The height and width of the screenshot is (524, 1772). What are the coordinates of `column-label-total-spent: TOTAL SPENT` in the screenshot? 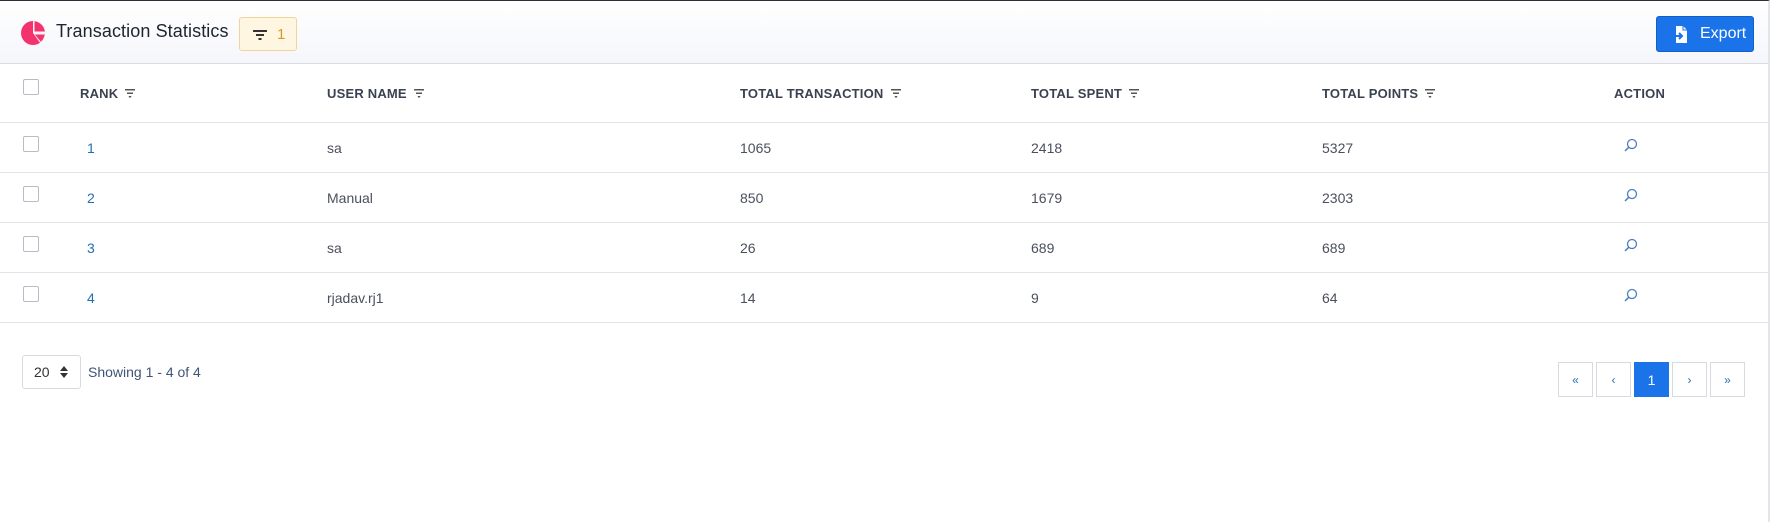 It's located at (1077, 93).